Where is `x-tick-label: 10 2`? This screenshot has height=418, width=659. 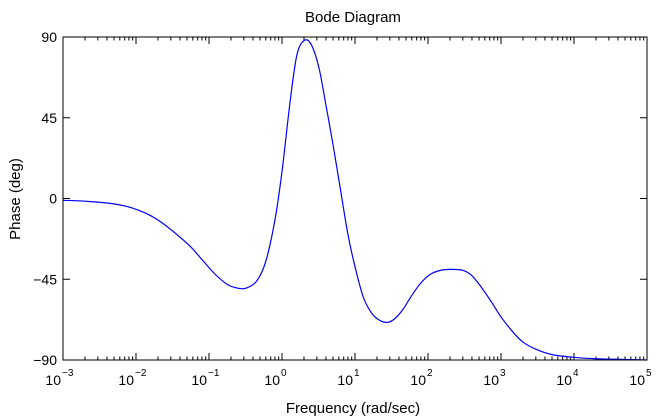
x-tick-label: 10 2 is located at coordinates (421, 378).